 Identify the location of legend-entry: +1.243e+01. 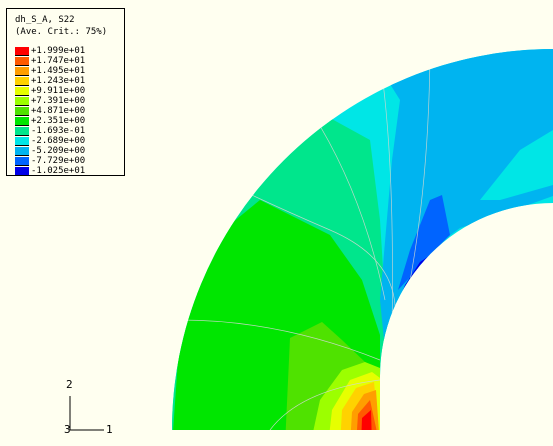
(69, 81).